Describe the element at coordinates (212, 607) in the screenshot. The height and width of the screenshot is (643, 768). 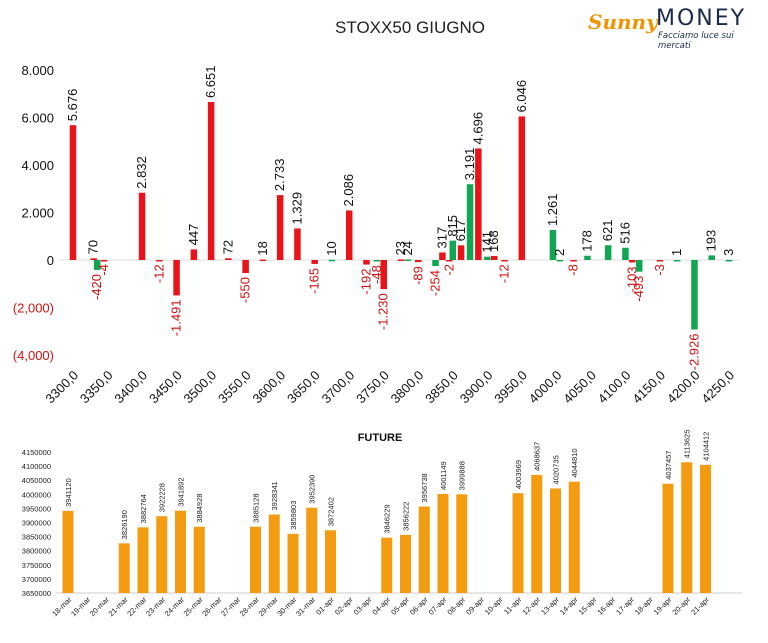
I see `future-x-tick-label: 26-mar` at that location.